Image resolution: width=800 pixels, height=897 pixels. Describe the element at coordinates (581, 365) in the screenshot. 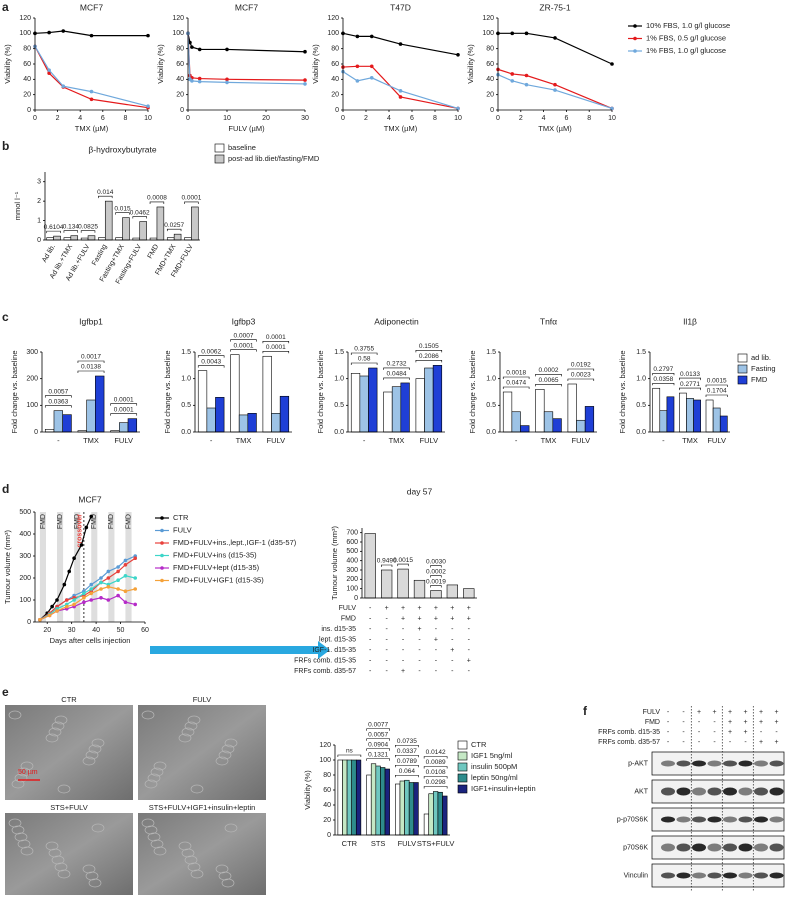

I see `annotation: 0.0192` at that location.